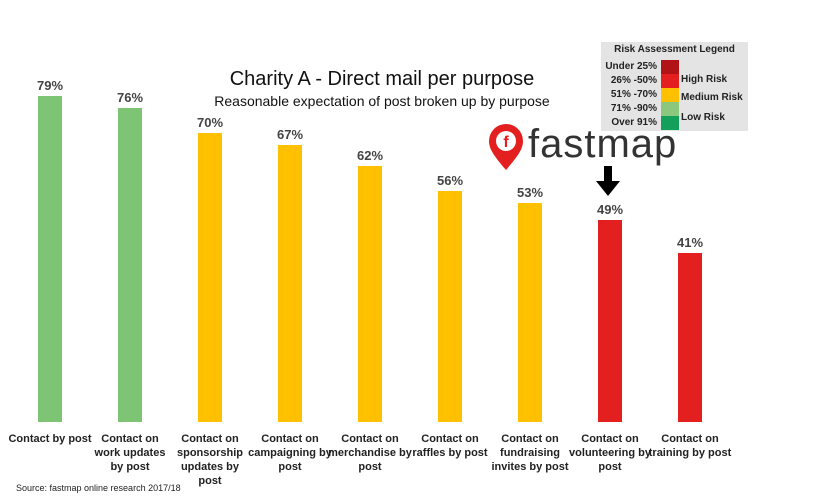 Image resolution: width=820 pixels, height=504 pixels. I want to click on source: Source: fastmap online research 2017/18, so click(98, 488).